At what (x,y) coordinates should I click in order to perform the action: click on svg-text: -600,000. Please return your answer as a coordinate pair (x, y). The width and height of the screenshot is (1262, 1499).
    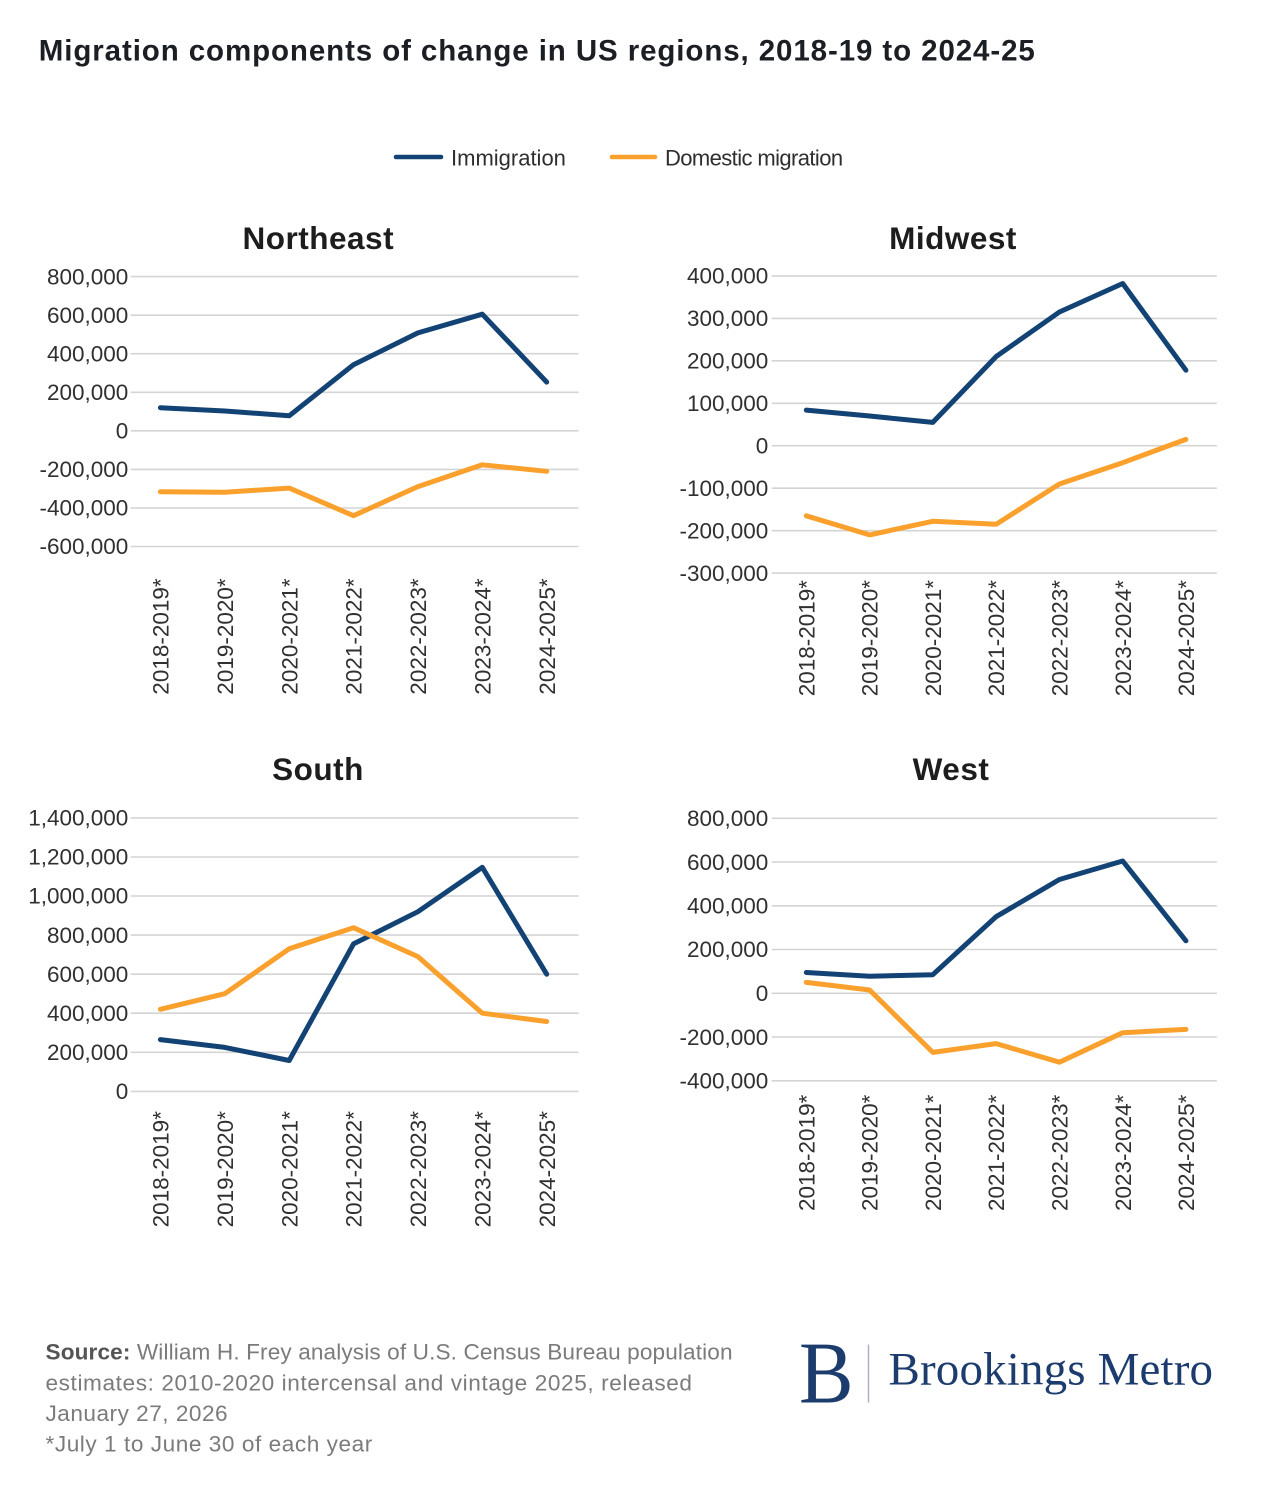
    Looking at the image, I should click on (83, 546).